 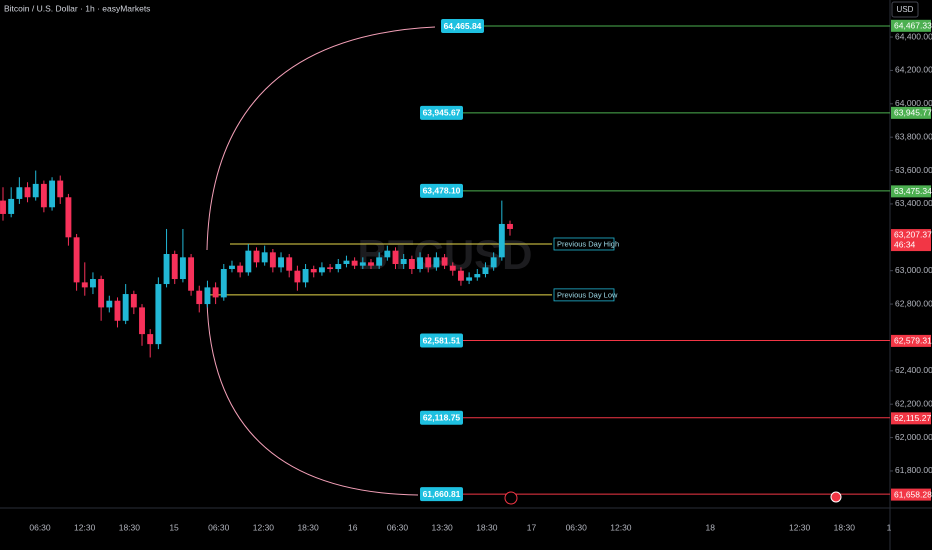 What do you see at coordinates (913, 437) in the screenshot?
I see `y-tick-label: 62,000.00` at bounding box center [913, 437].